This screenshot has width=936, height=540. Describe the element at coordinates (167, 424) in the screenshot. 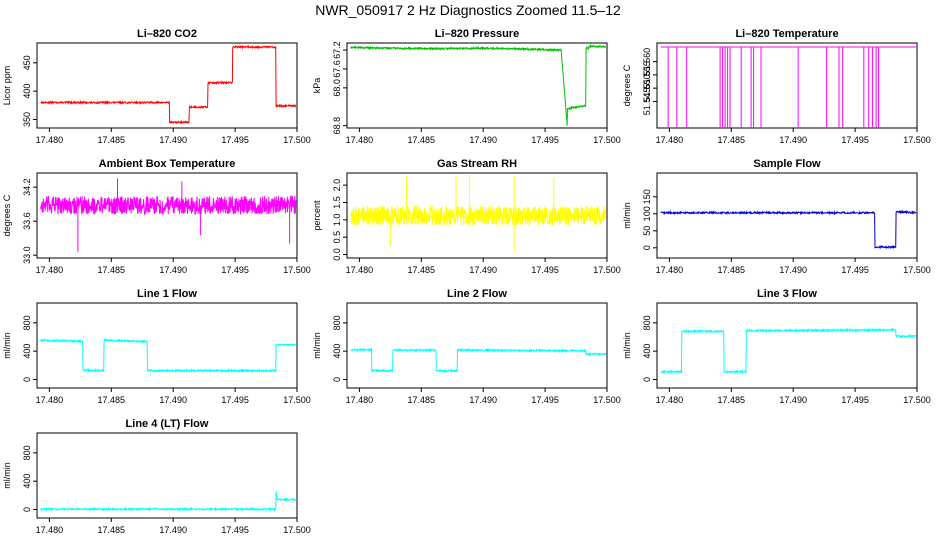

I see `panel-title: Line 4 (LT) Flow` at that location.